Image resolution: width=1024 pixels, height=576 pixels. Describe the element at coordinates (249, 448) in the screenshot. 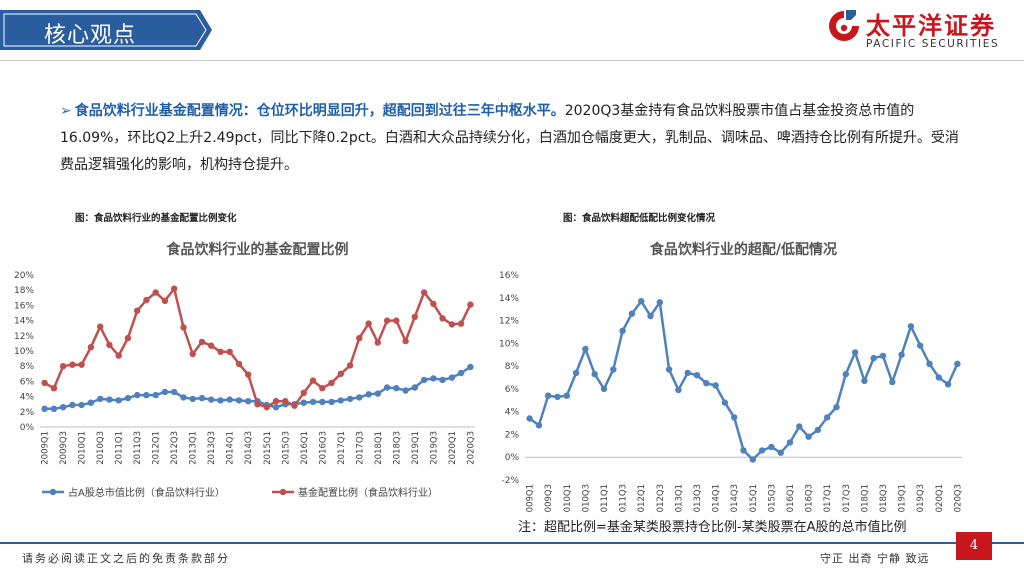

I see `x-tick-label: 2014Q3` at that location.